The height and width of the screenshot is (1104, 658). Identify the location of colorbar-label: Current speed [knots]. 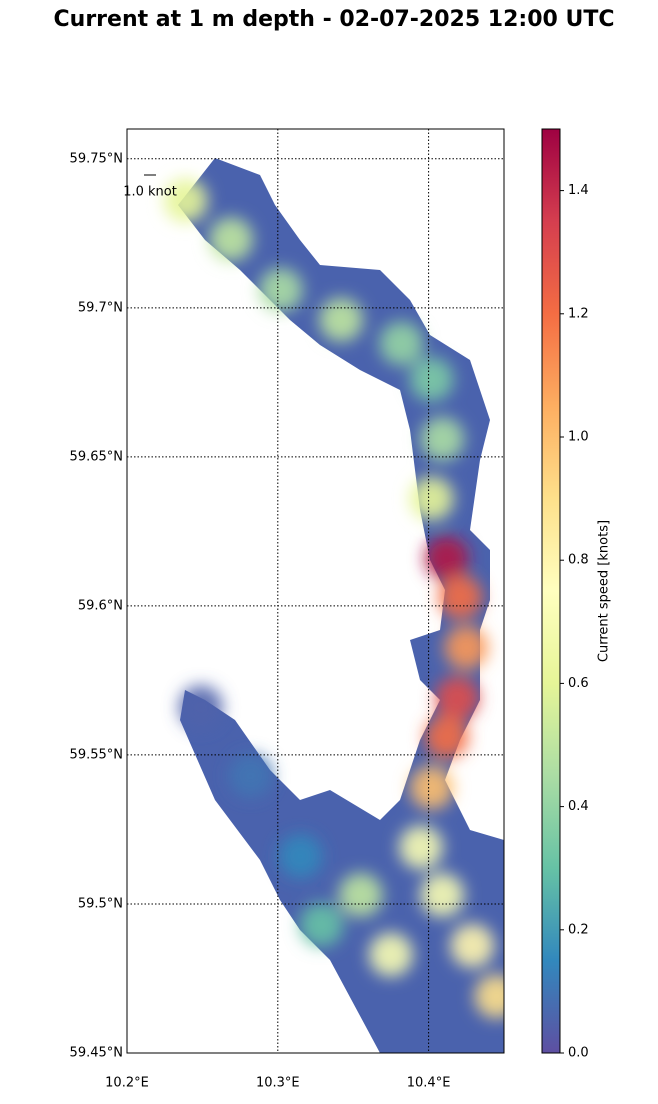
(604, 591).